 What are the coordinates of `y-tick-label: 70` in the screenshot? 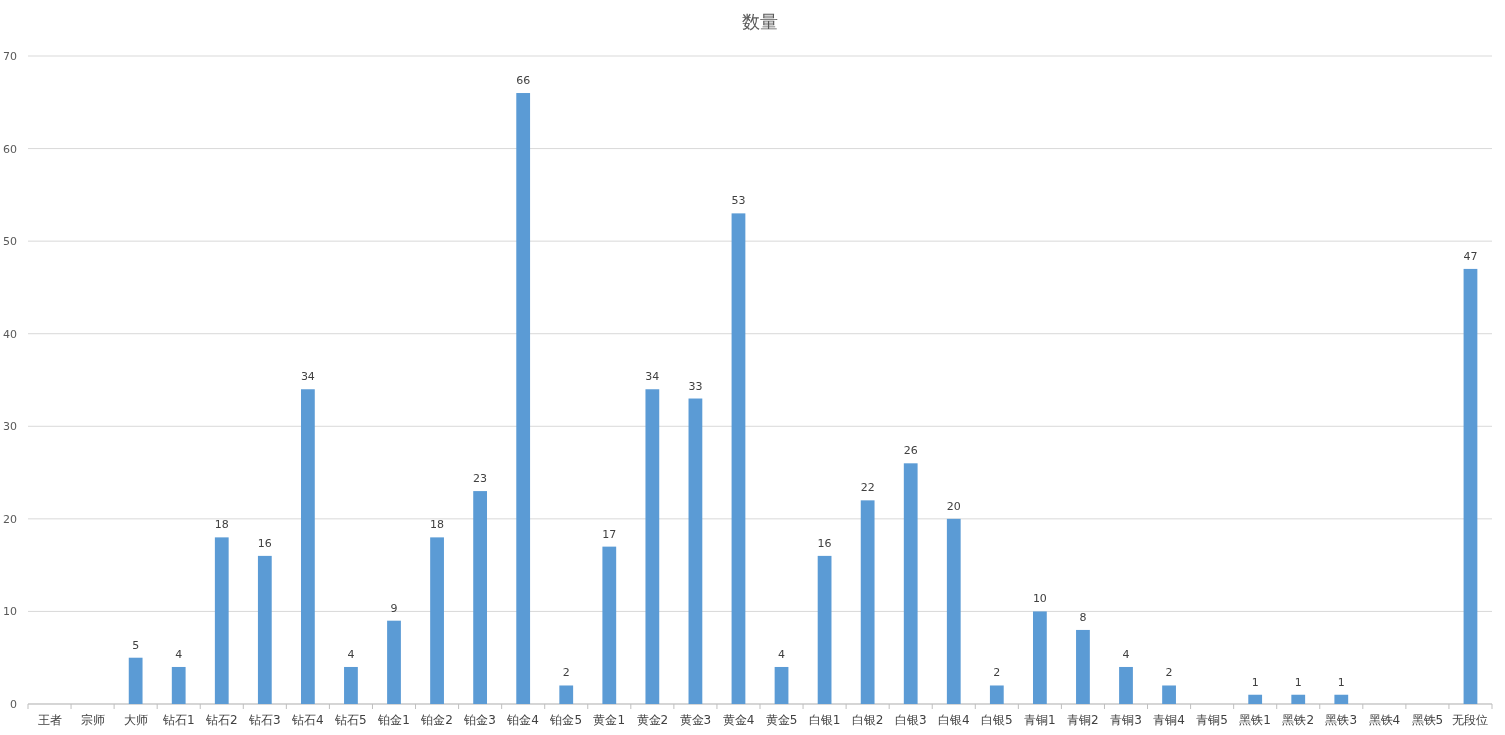 It's located at (10, 56).